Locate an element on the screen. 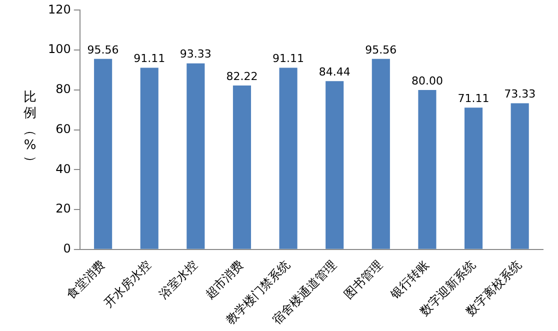  data-label: 84.44 is located at coordinates (334, 71).